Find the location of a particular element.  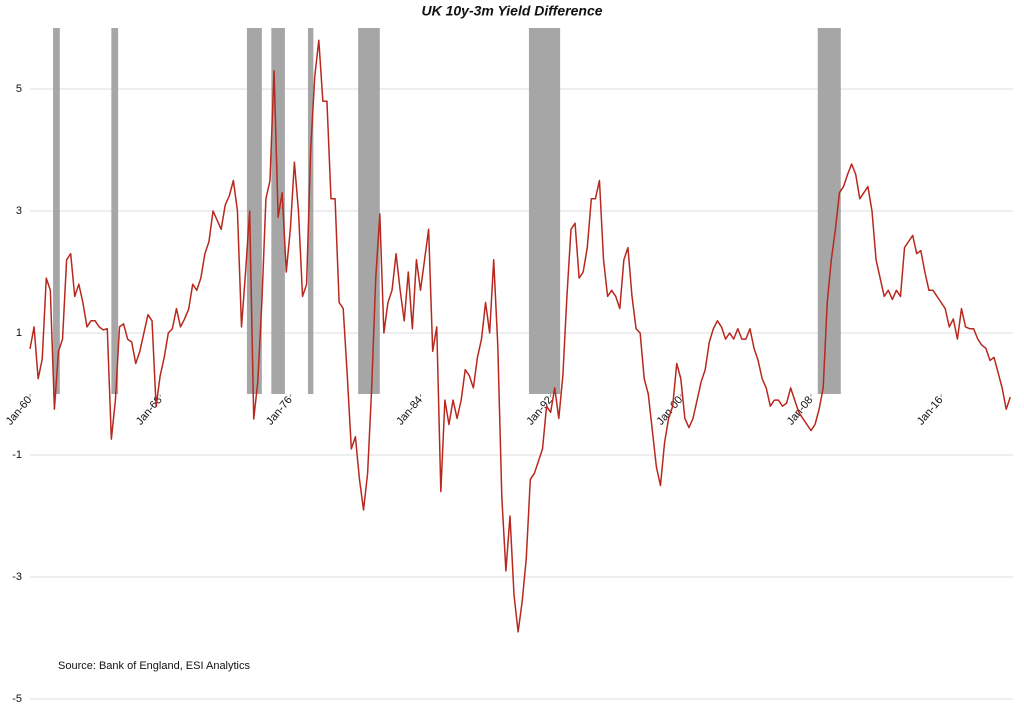

x-tick-label: Jan-84 is located at coordinates (409, 410).